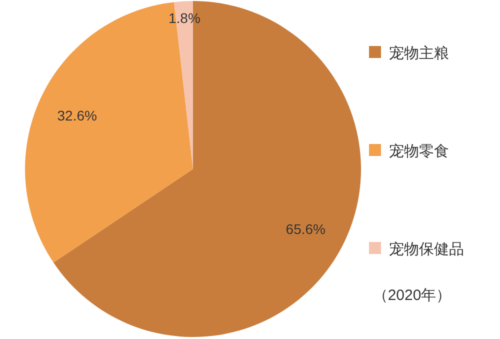  I want to click on legend-label: 宠物保健品, so click(426, 249).